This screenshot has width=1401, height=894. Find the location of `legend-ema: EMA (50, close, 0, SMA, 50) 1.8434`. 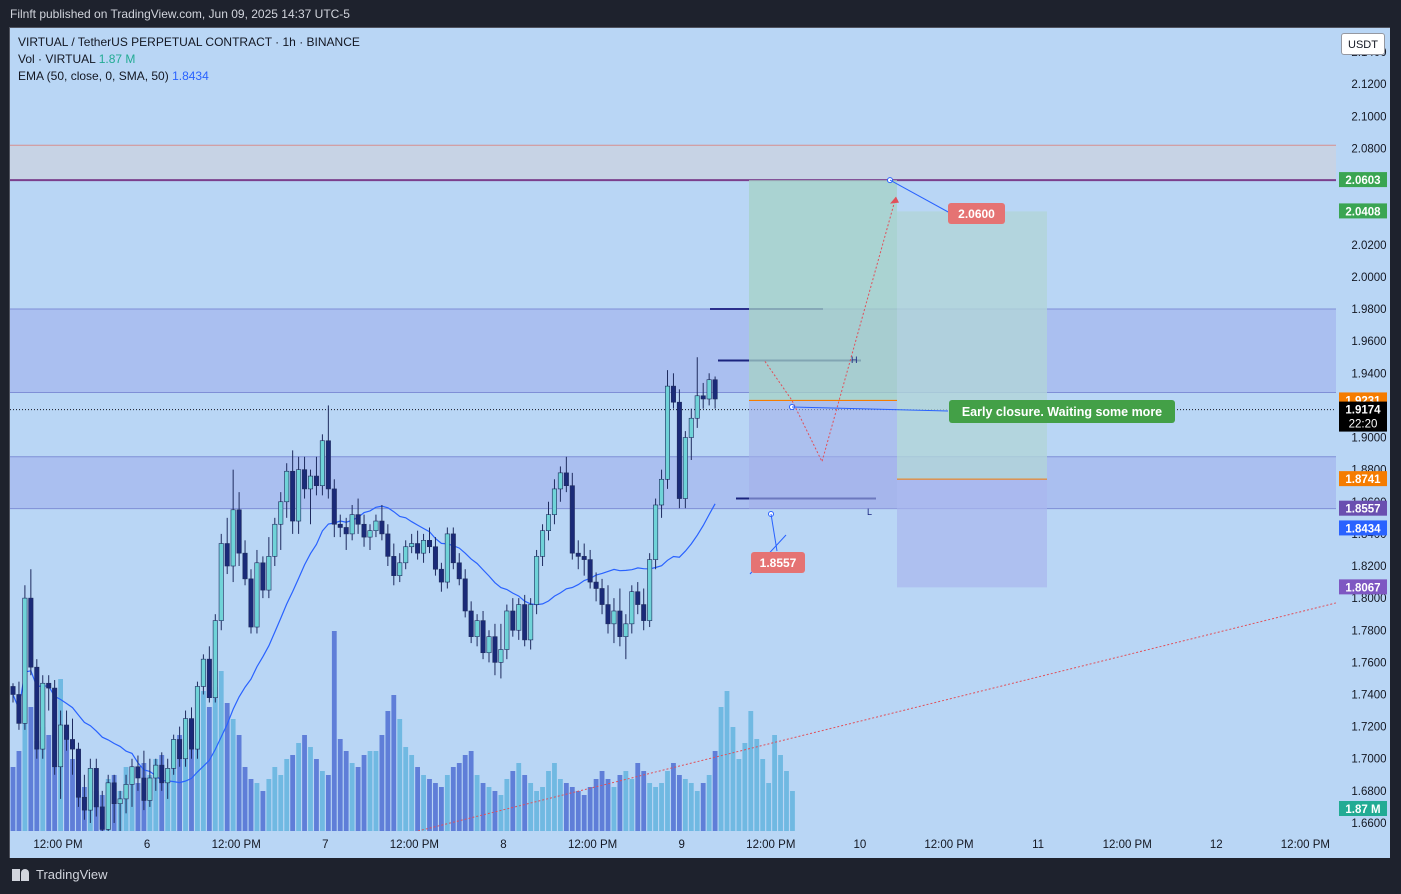

legend-ema: EMA (50, close, 0, SMA, 50) 1.8434 is located at coordinates (189, 76).